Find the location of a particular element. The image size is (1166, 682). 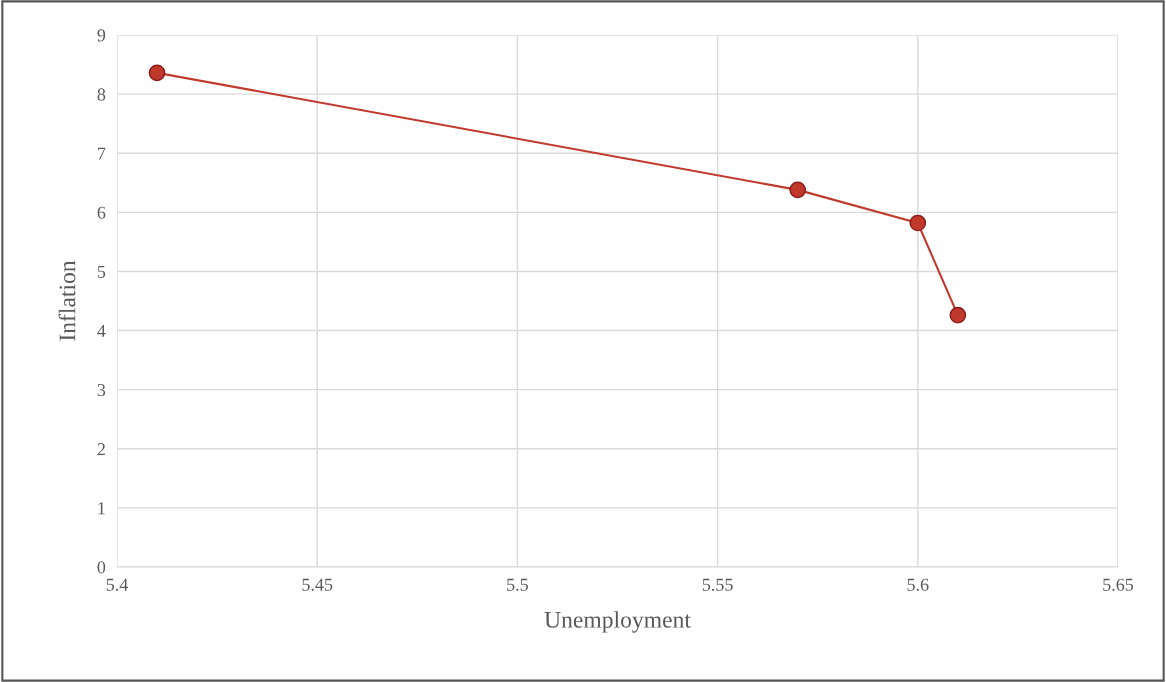

x-tick-label: 5.5 is located at coordinates (517, 584).